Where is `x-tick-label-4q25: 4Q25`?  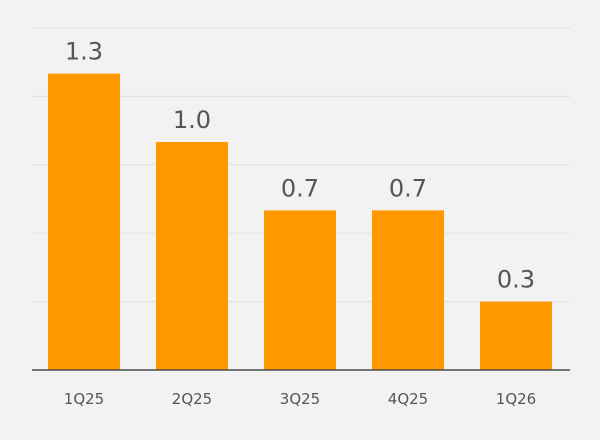 x-tick-label-4q25: 4Q25 is located at coordinates (408, 399).